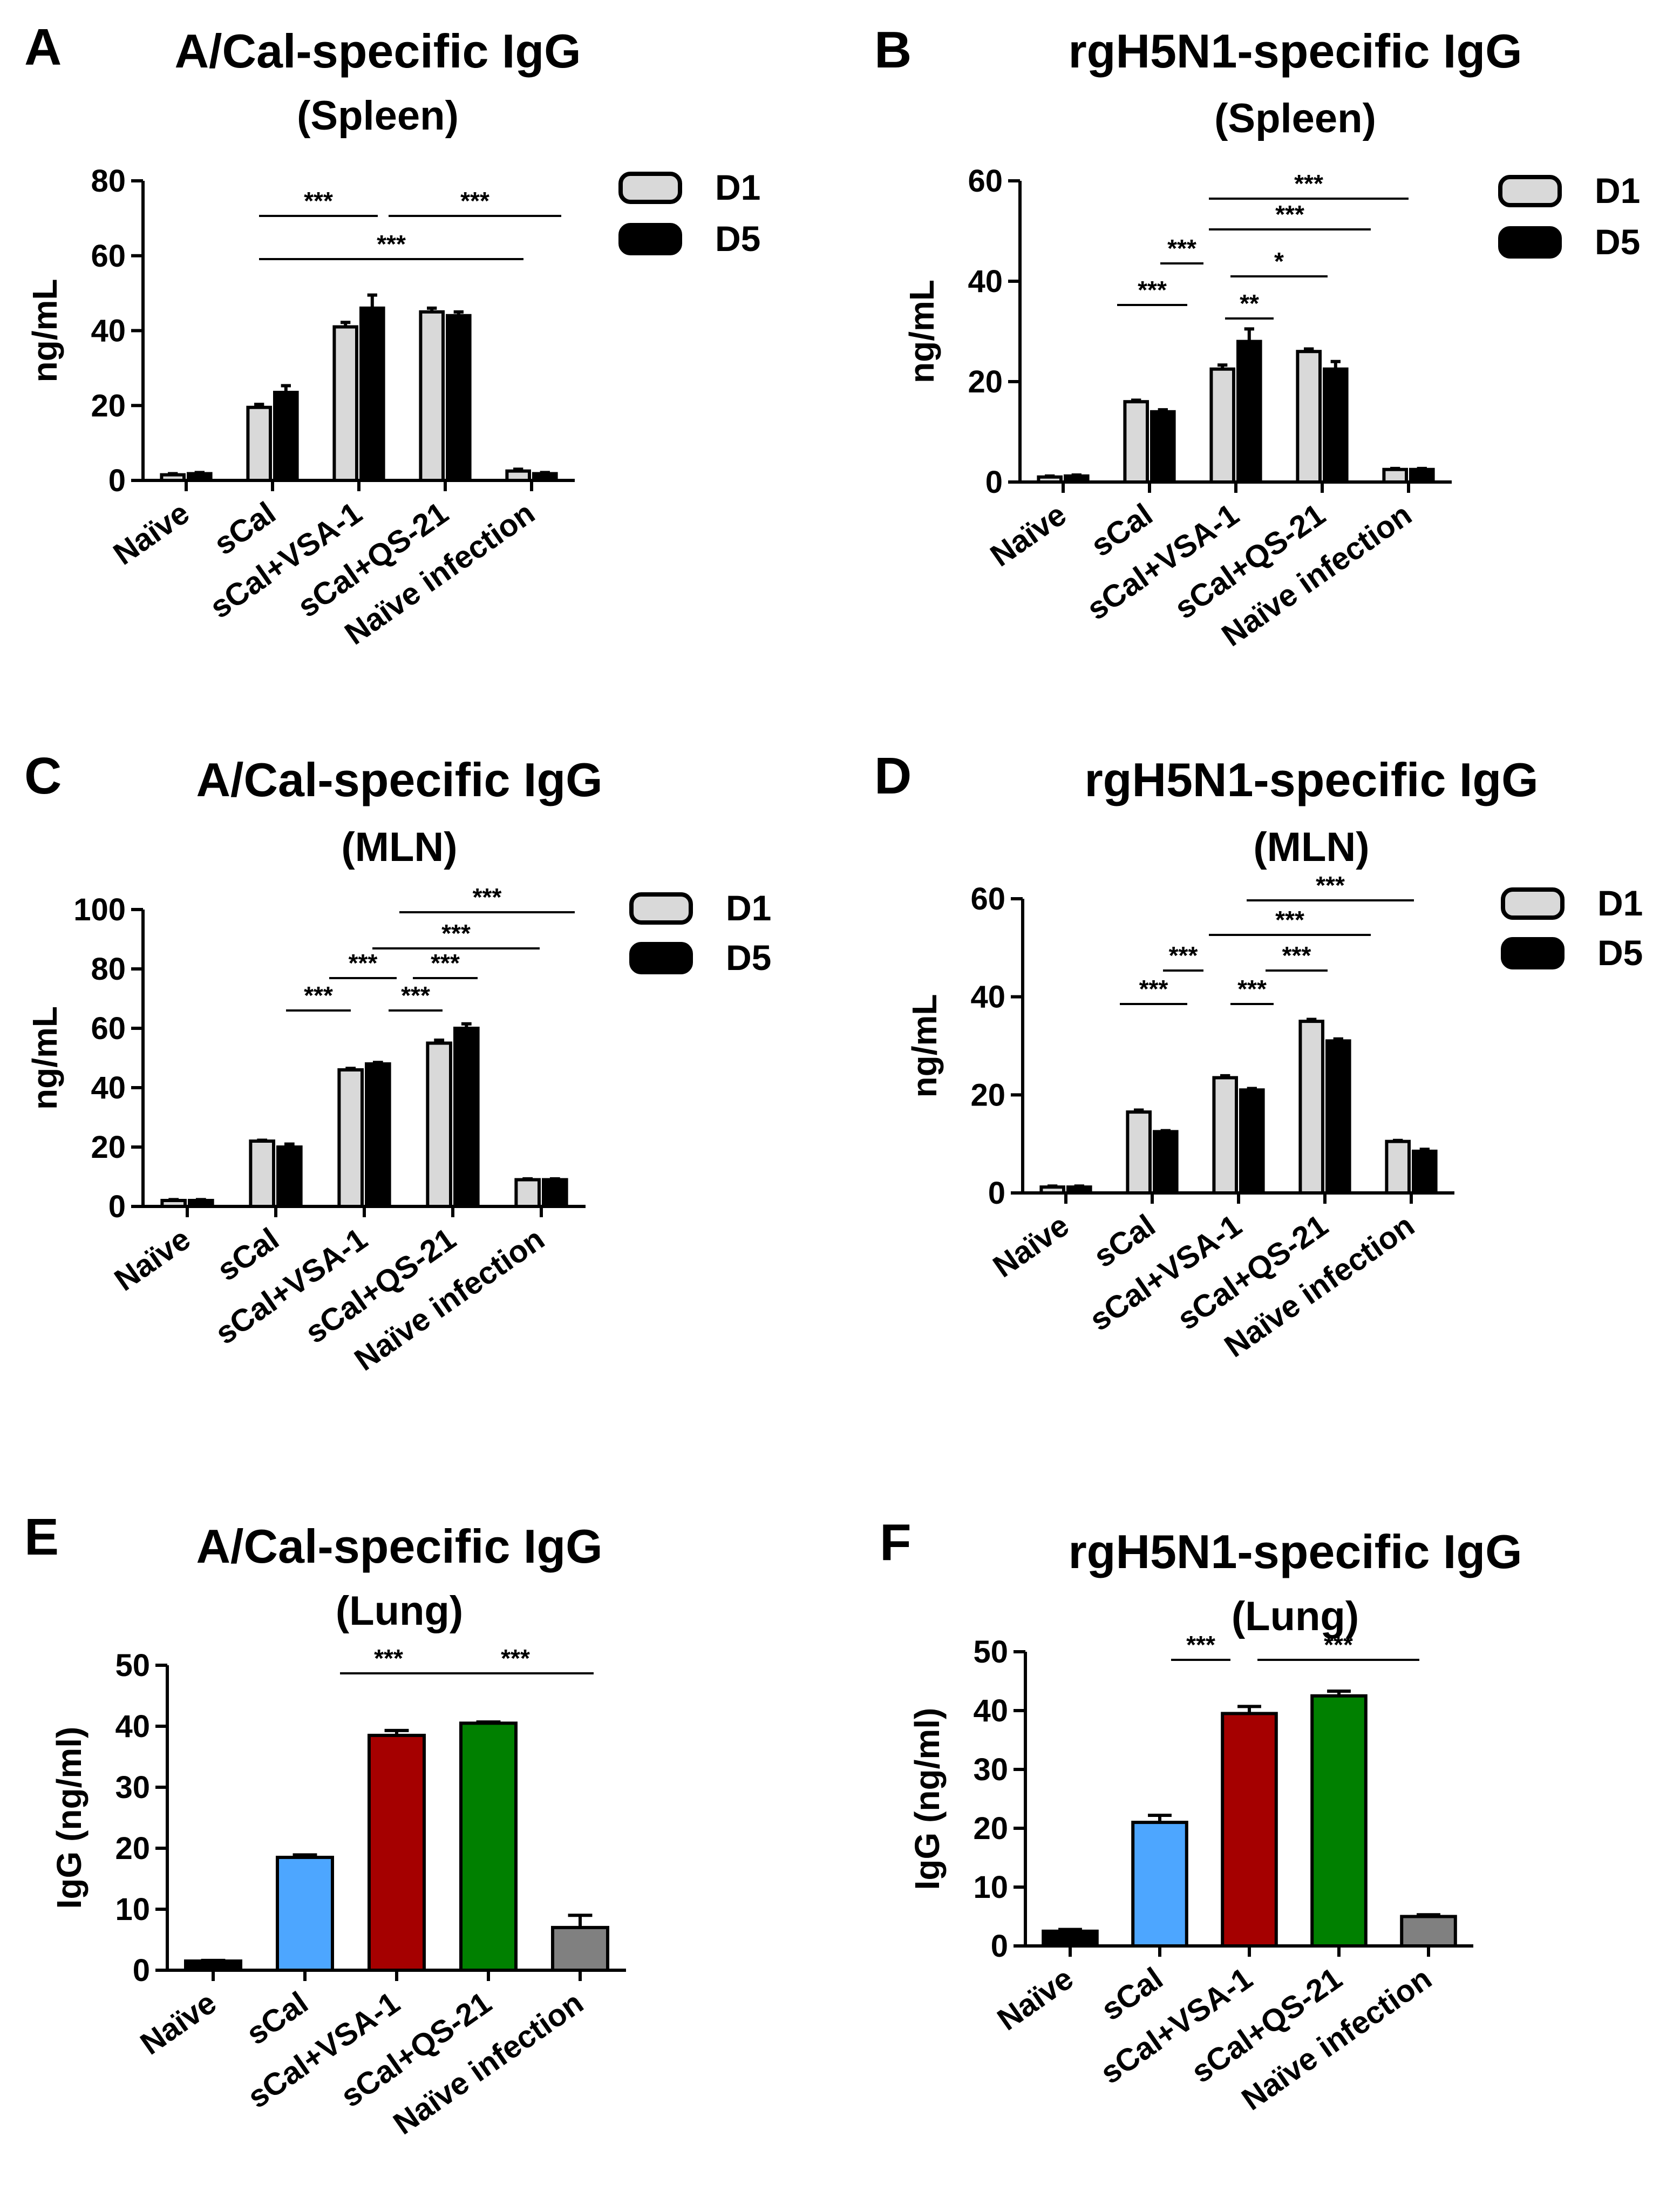 The height and width of the screenshot is (2191, 1680). Describe the element at coordinates (1279, 261) in the screenshot. I see `significance-label: *` at that location.